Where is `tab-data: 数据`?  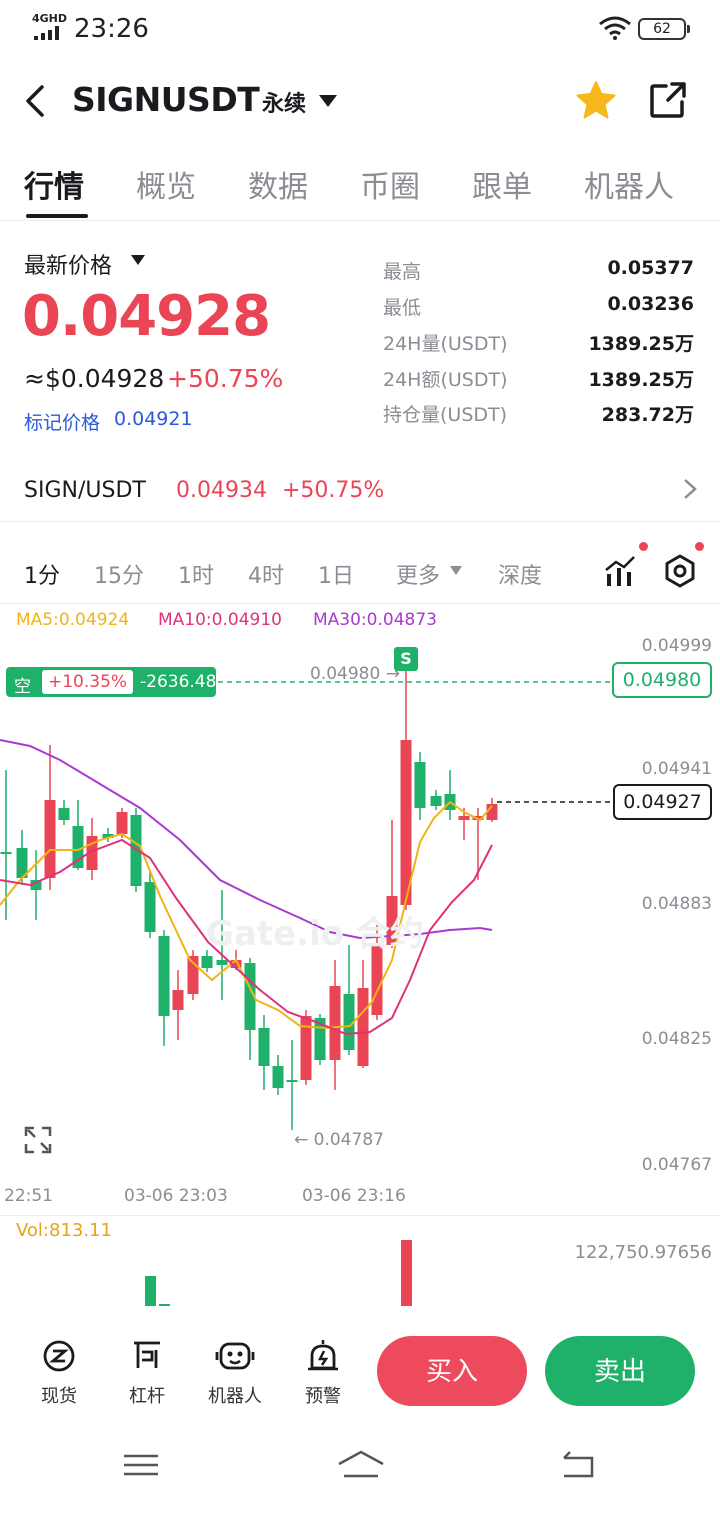
tab-data: 数据 is located at coordinates (278, 187).